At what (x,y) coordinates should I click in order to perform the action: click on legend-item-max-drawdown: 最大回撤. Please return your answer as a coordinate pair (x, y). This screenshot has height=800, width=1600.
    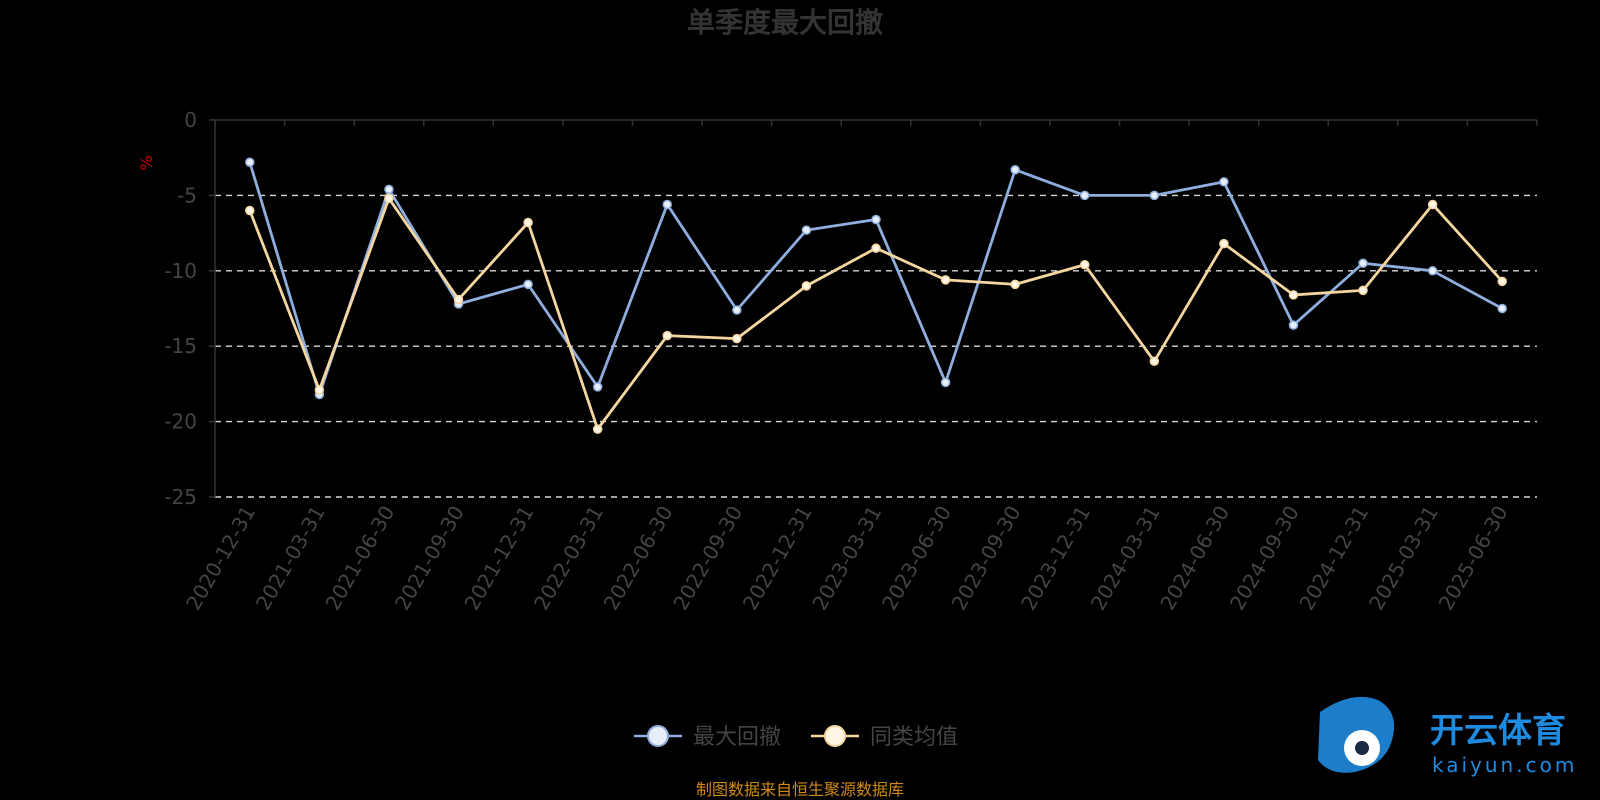
    Looking at the image, I should click on (707, 737).